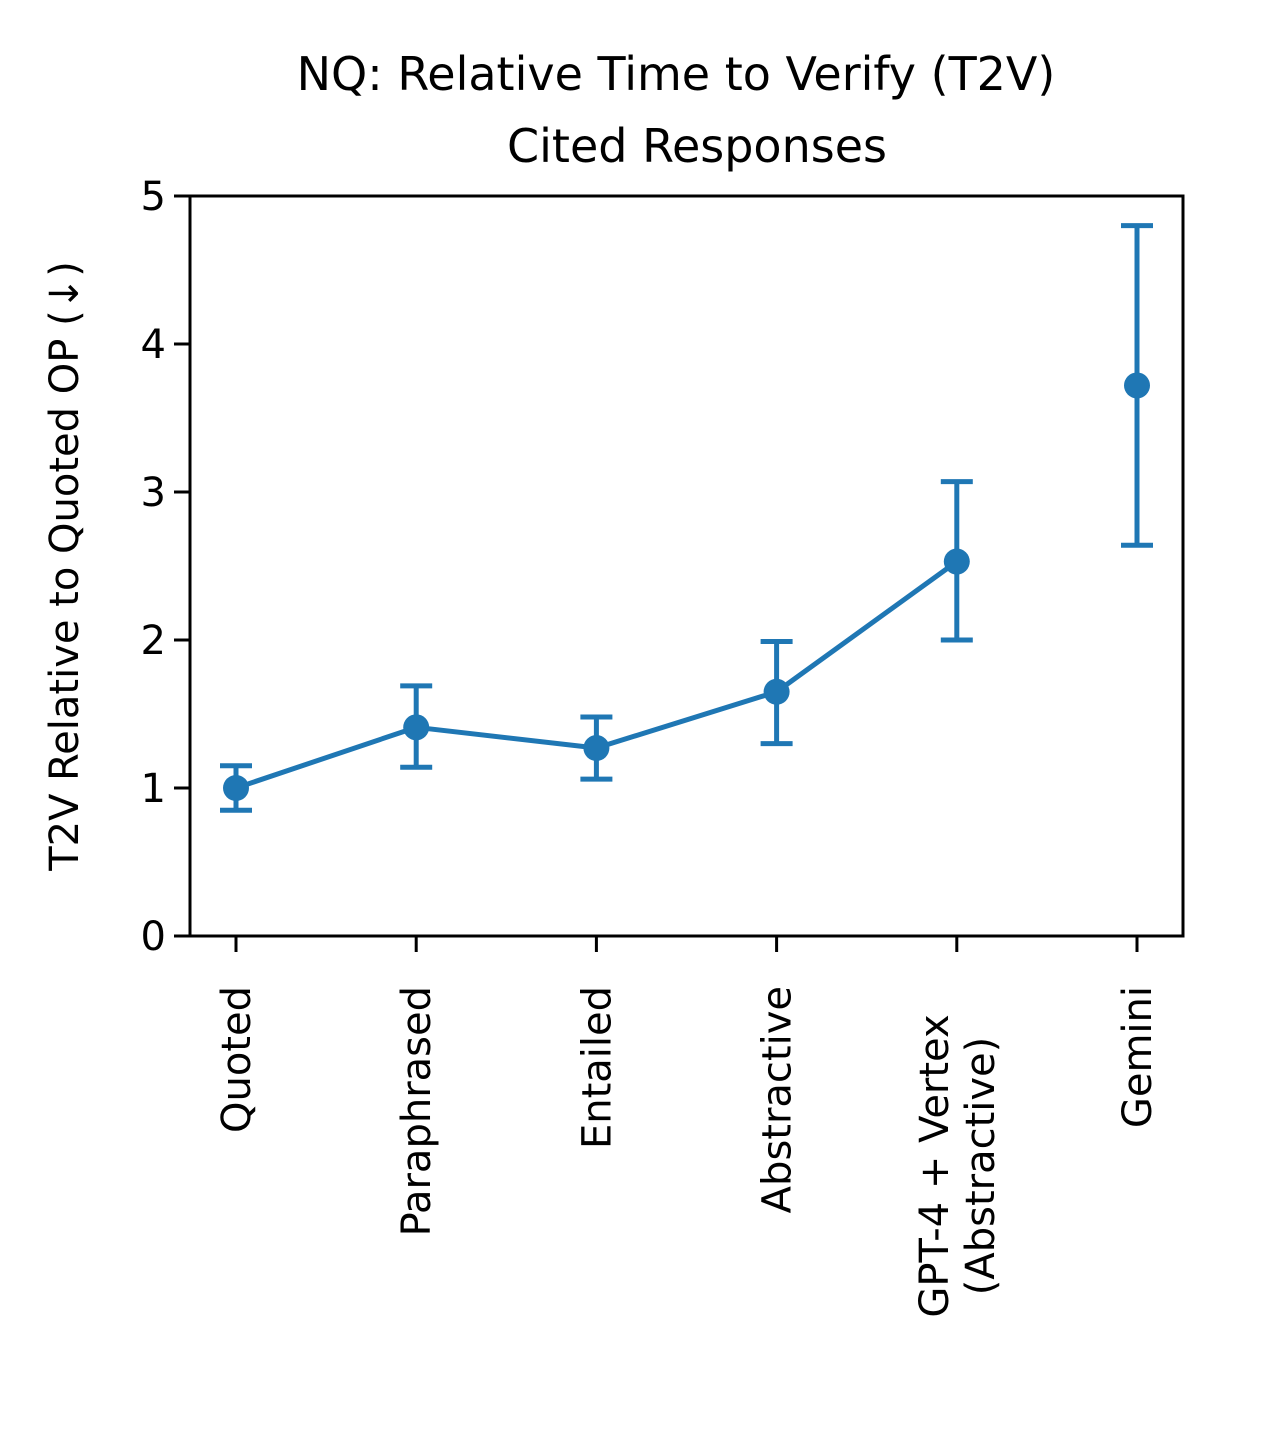  What do you see at coordinates (697, 146) in the screenshot?
I see `chart-title-line-2: Cited Responses` at bounding box center [697, 146].